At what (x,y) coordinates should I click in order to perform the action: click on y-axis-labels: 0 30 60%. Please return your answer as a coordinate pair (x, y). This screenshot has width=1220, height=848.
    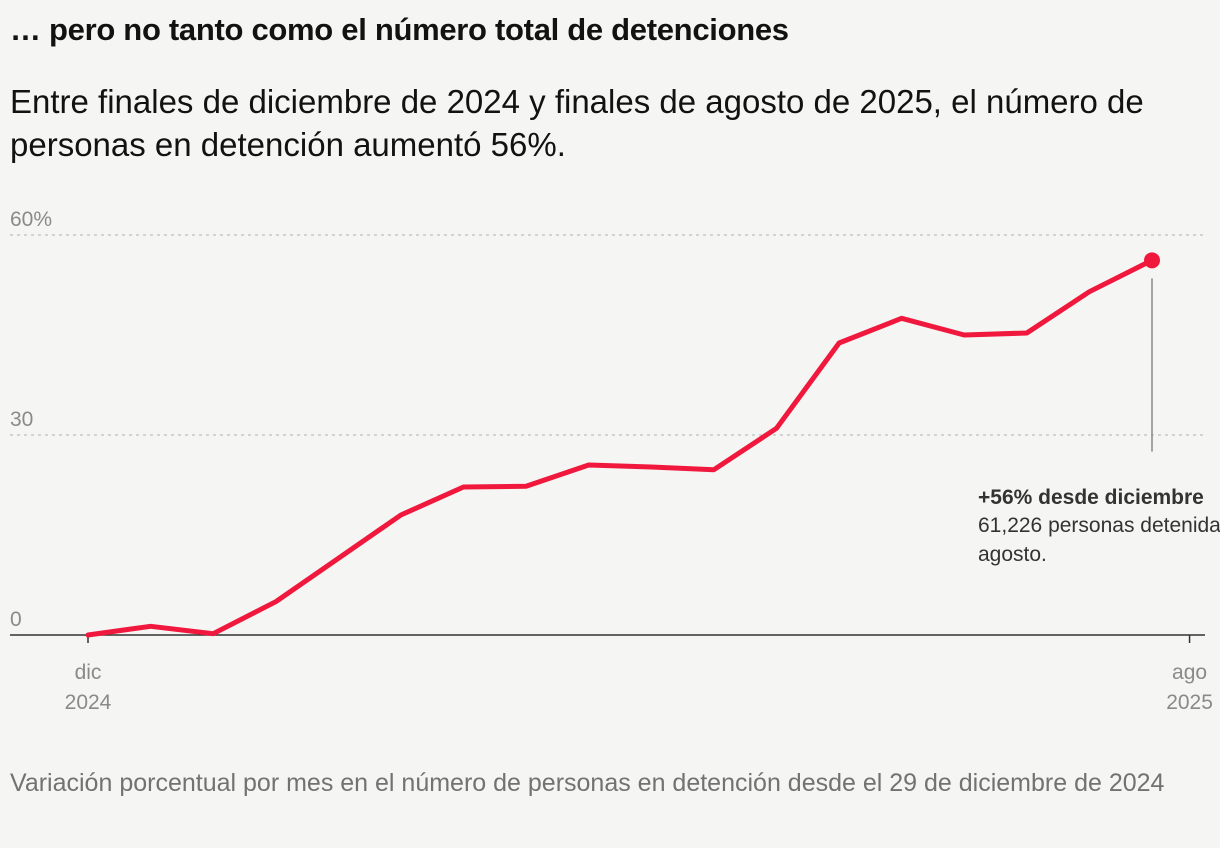
    Looking at the image, I should click on (31, 419).